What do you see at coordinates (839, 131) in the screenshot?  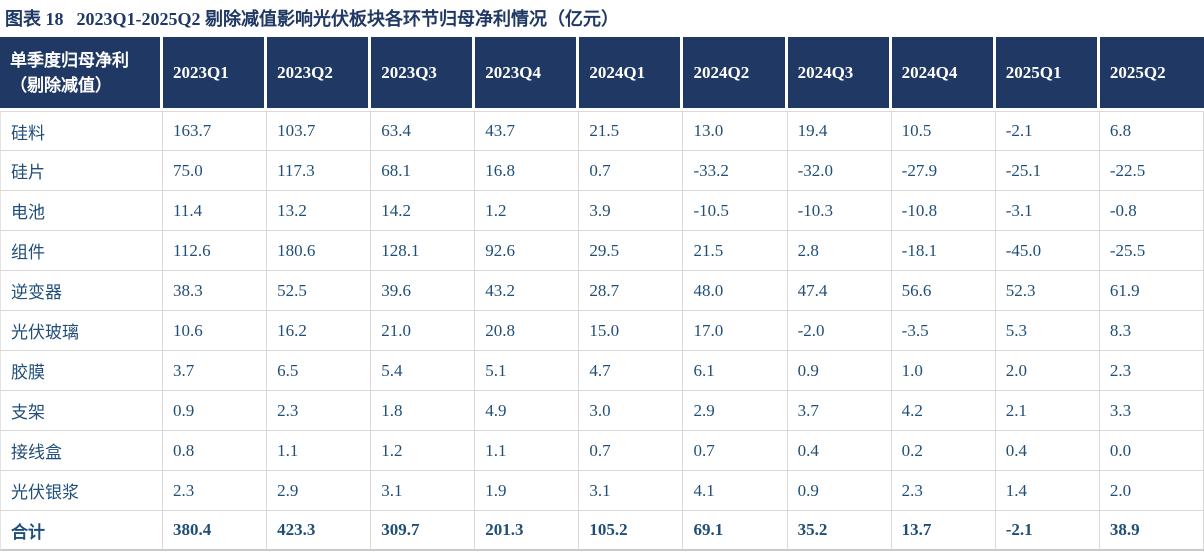 I see `value-cell: 19.4` at bounding box center [839, 131].